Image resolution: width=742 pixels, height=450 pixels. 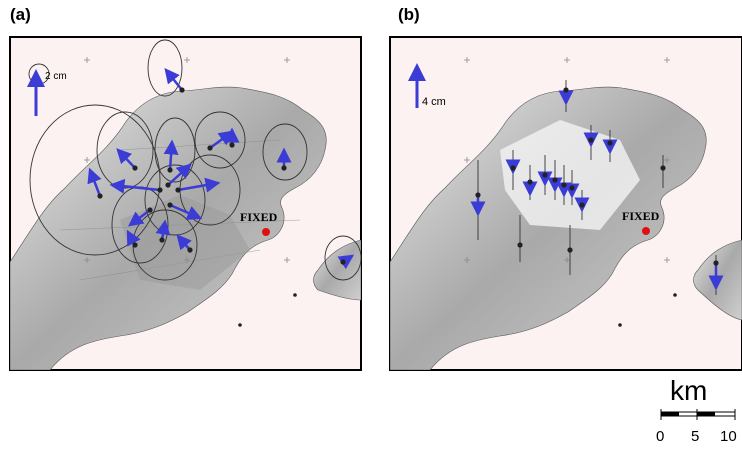 What do you see at coordinates (698, 414) in the screenshot?
I see `scale-bar` at bounding box center [698, 414].